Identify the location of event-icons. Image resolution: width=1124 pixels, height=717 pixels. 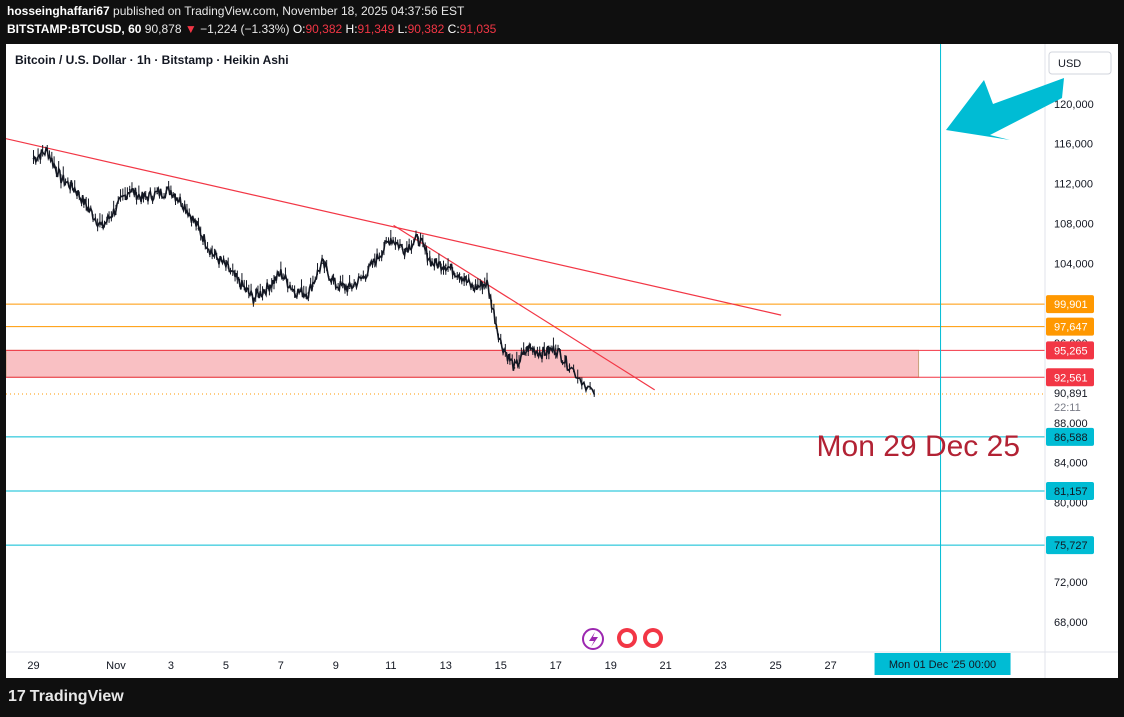
(622, 639).